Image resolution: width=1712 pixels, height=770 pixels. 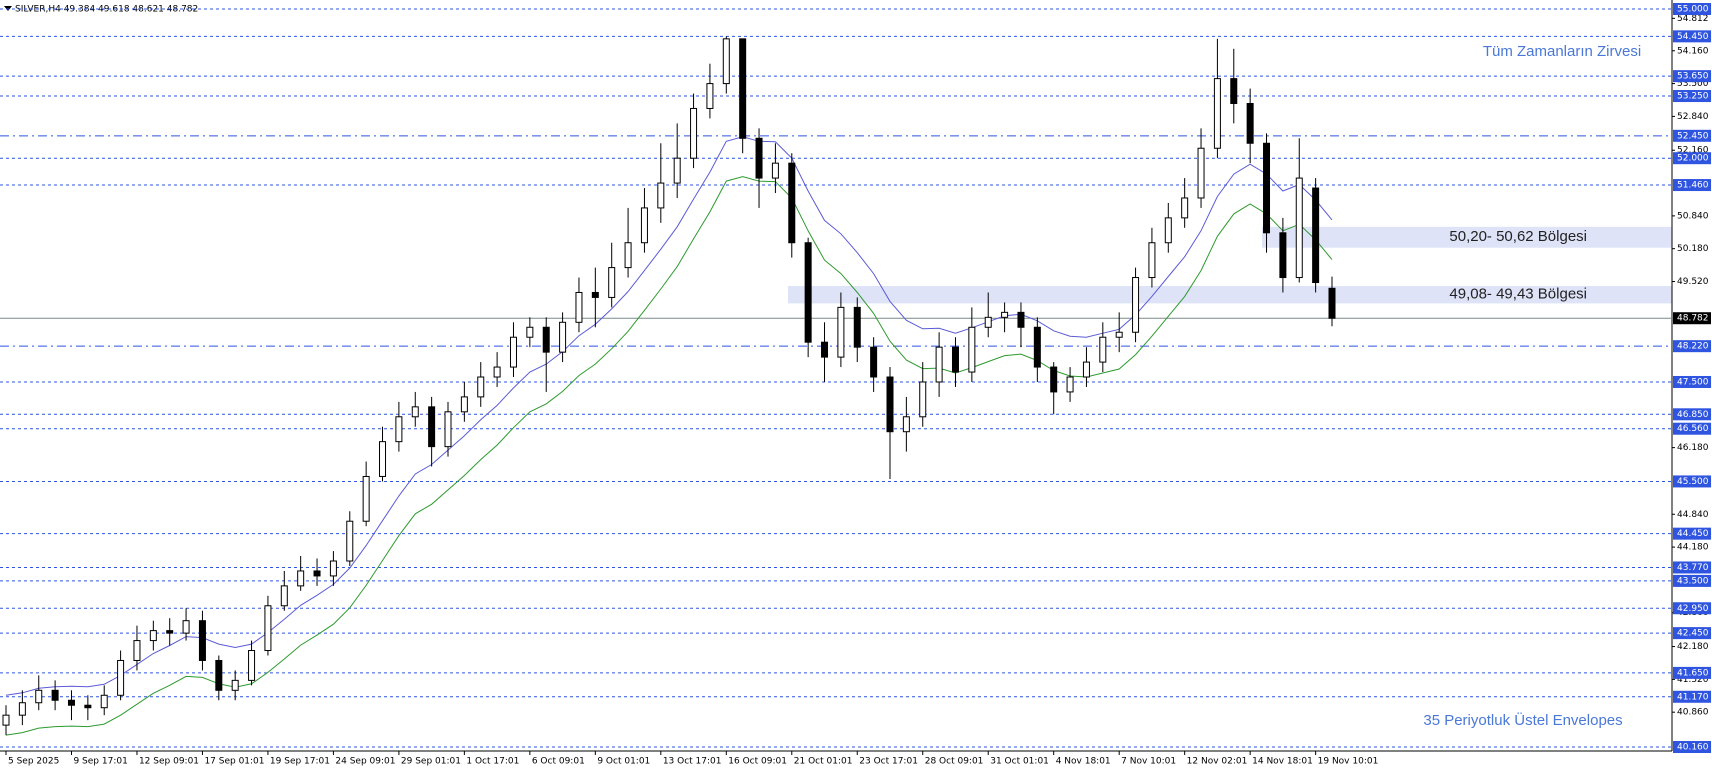 What do you see at coordinates (1693, 84) in the screenshot?
I see `y-tick-label: 53.500` at bounding box center [1693, 84].